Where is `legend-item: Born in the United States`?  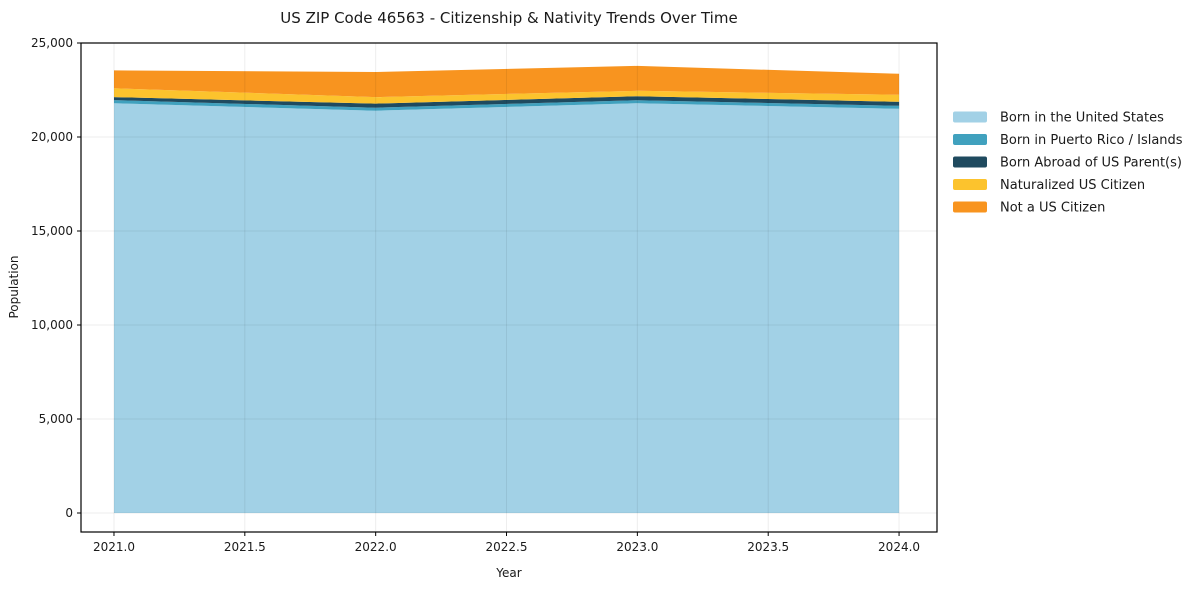
legend-item: Born in the United States is located at coordinates (1058, 118).